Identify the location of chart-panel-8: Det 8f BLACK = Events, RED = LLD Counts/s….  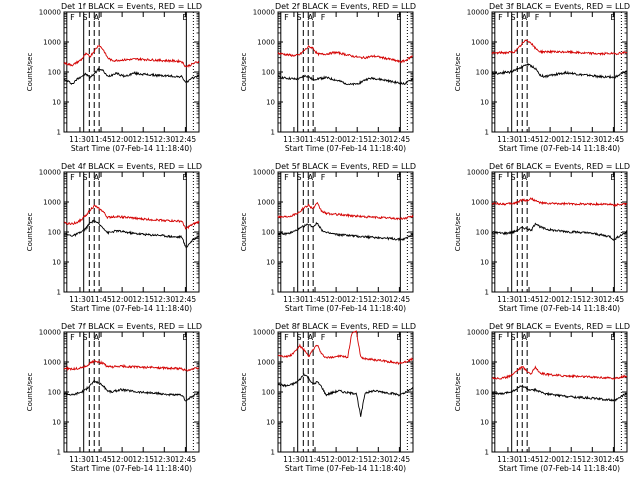
(328, 397).